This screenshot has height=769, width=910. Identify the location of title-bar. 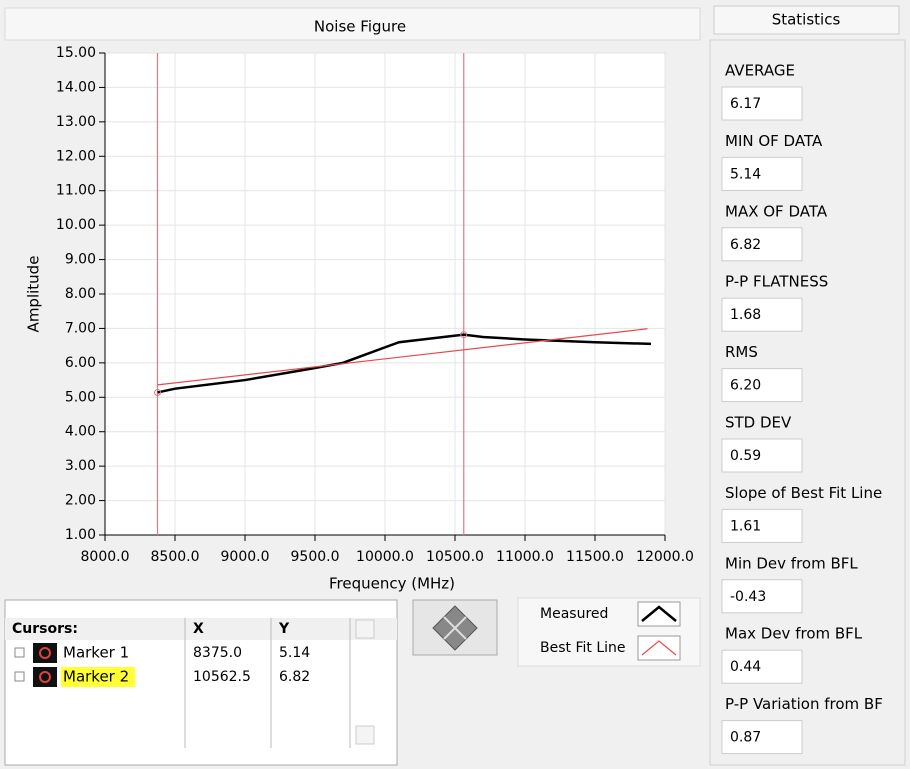
(352, 24).